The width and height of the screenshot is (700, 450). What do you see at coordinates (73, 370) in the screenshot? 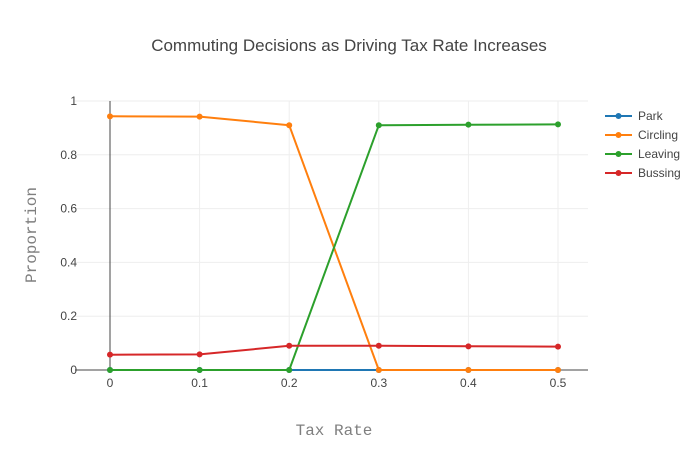
I see `y-tick-label: 0` at bounding box center [73, 370].